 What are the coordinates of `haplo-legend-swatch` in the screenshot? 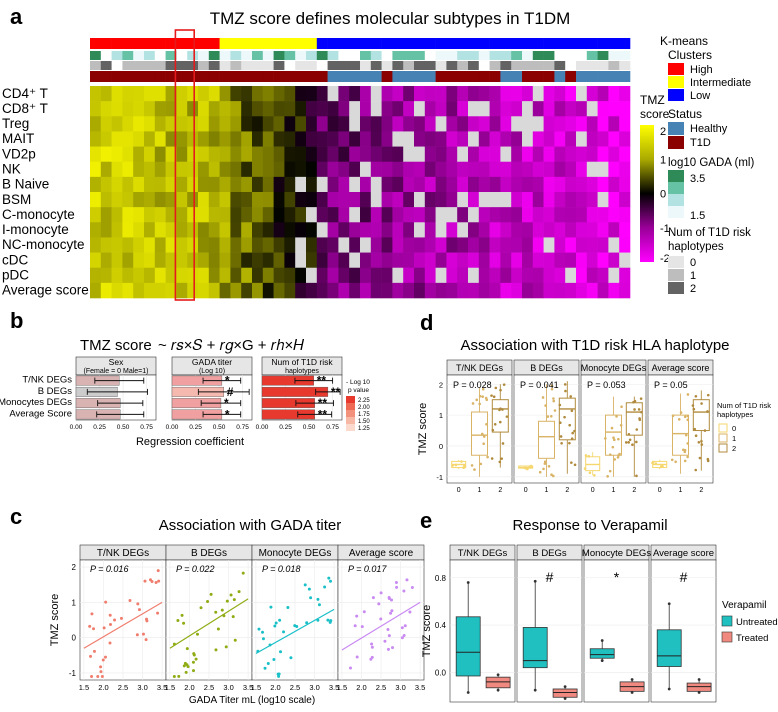 It's located at (676, 262).